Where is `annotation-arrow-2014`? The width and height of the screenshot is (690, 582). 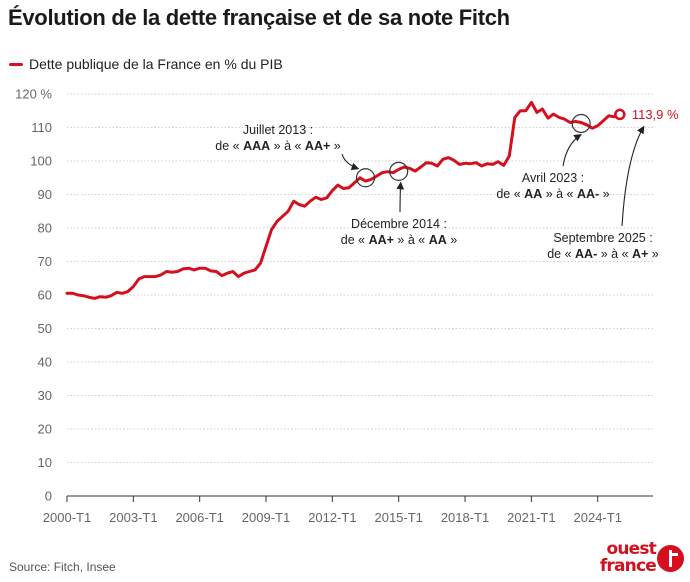 annotation-arrow-2014 is located at coordinates (400, 197).